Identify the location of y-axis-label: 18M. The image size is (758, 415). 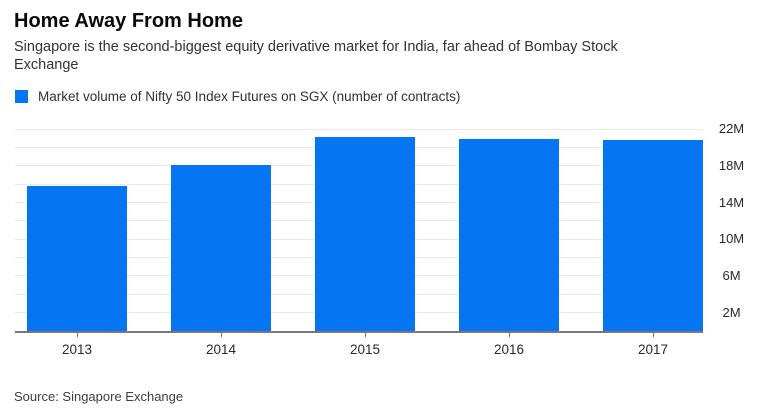
(731, 165).